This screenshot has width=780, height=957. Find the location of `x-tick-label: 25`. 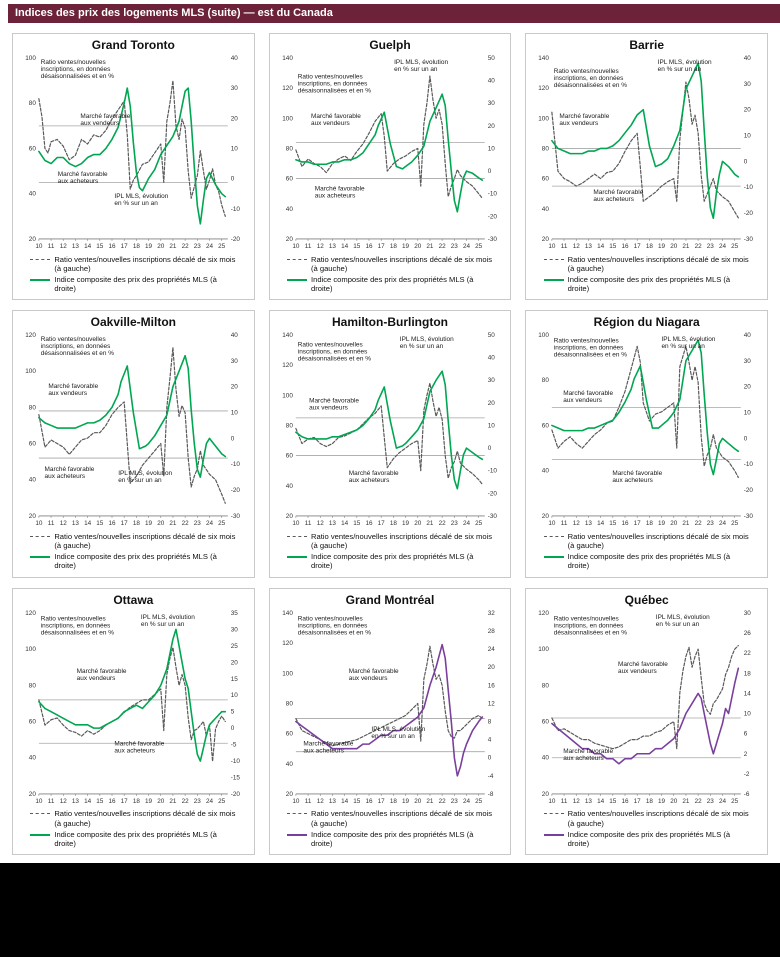

x-tick-label: 25 is located at coordinates (735, 523).